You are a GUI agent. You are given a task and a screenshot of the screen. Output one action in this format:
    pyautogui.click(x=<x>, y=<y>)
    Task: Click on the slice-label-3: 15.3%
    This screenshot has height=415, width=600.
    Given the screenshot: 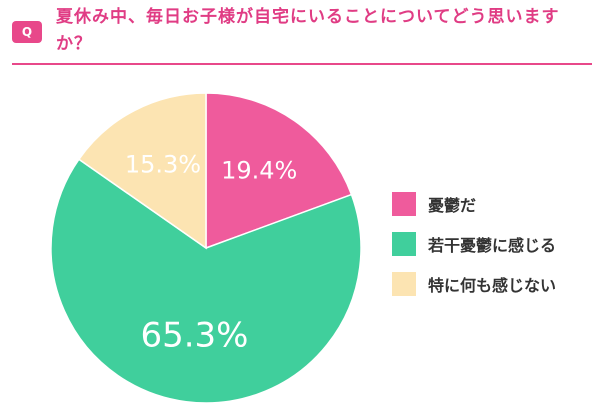 What is the action you would take?
    pyautogui.click(x=163, y=165)
    